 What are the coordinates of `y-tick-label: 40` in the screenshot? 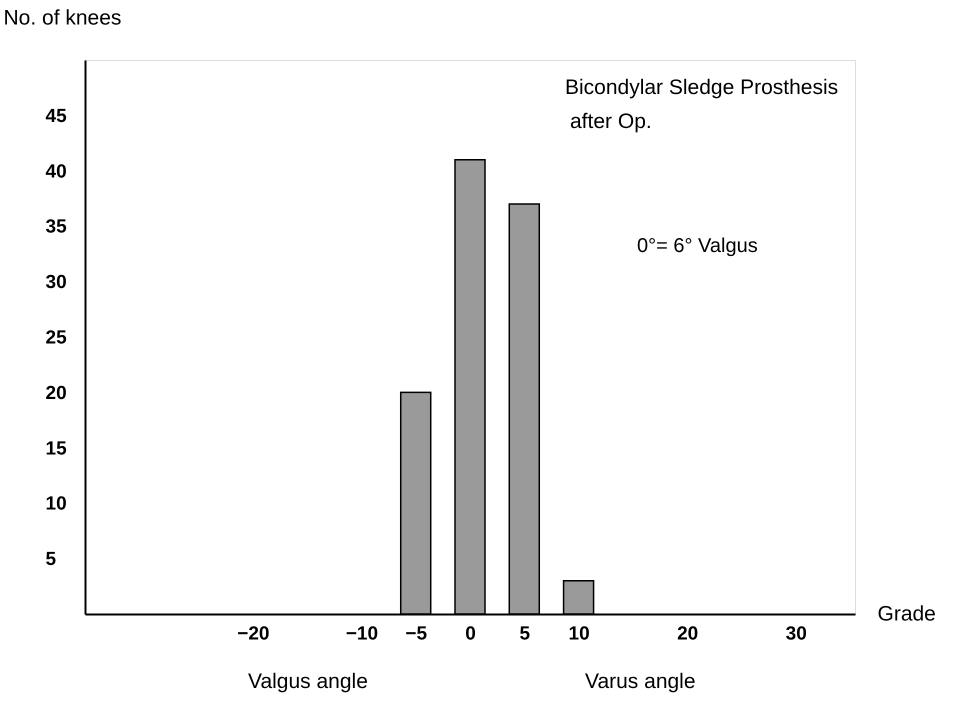 It's located at (56, 171).